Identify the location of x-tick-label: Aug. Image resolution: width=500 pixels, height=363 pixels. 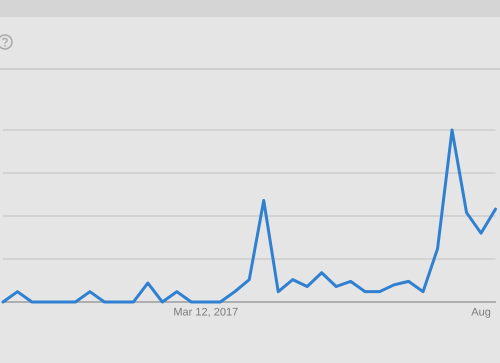
(481, 312).